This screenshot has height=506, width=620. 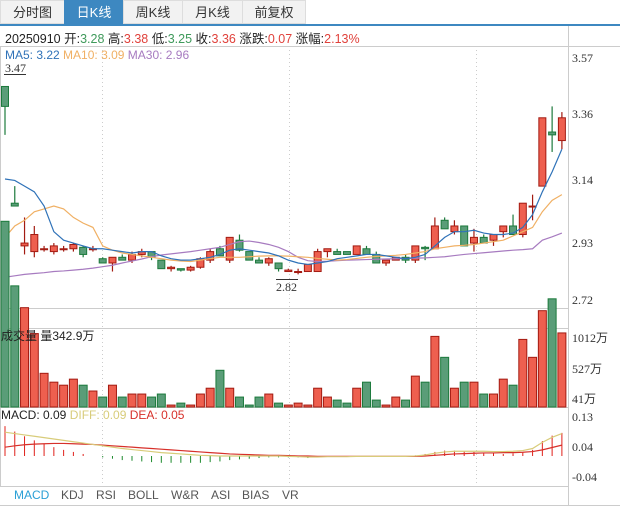 What do you see at coordinates (72, 495) in the screenshot?
I see `indicator-tab-kdj: KDJ` at bounding box center [72, 495].